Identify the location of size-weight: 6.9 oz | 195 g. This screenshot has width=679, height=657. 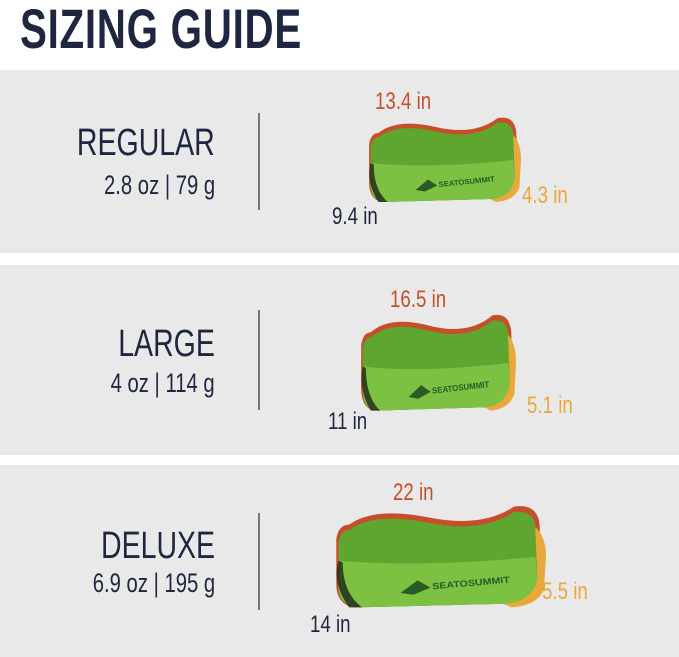
(153, 583).